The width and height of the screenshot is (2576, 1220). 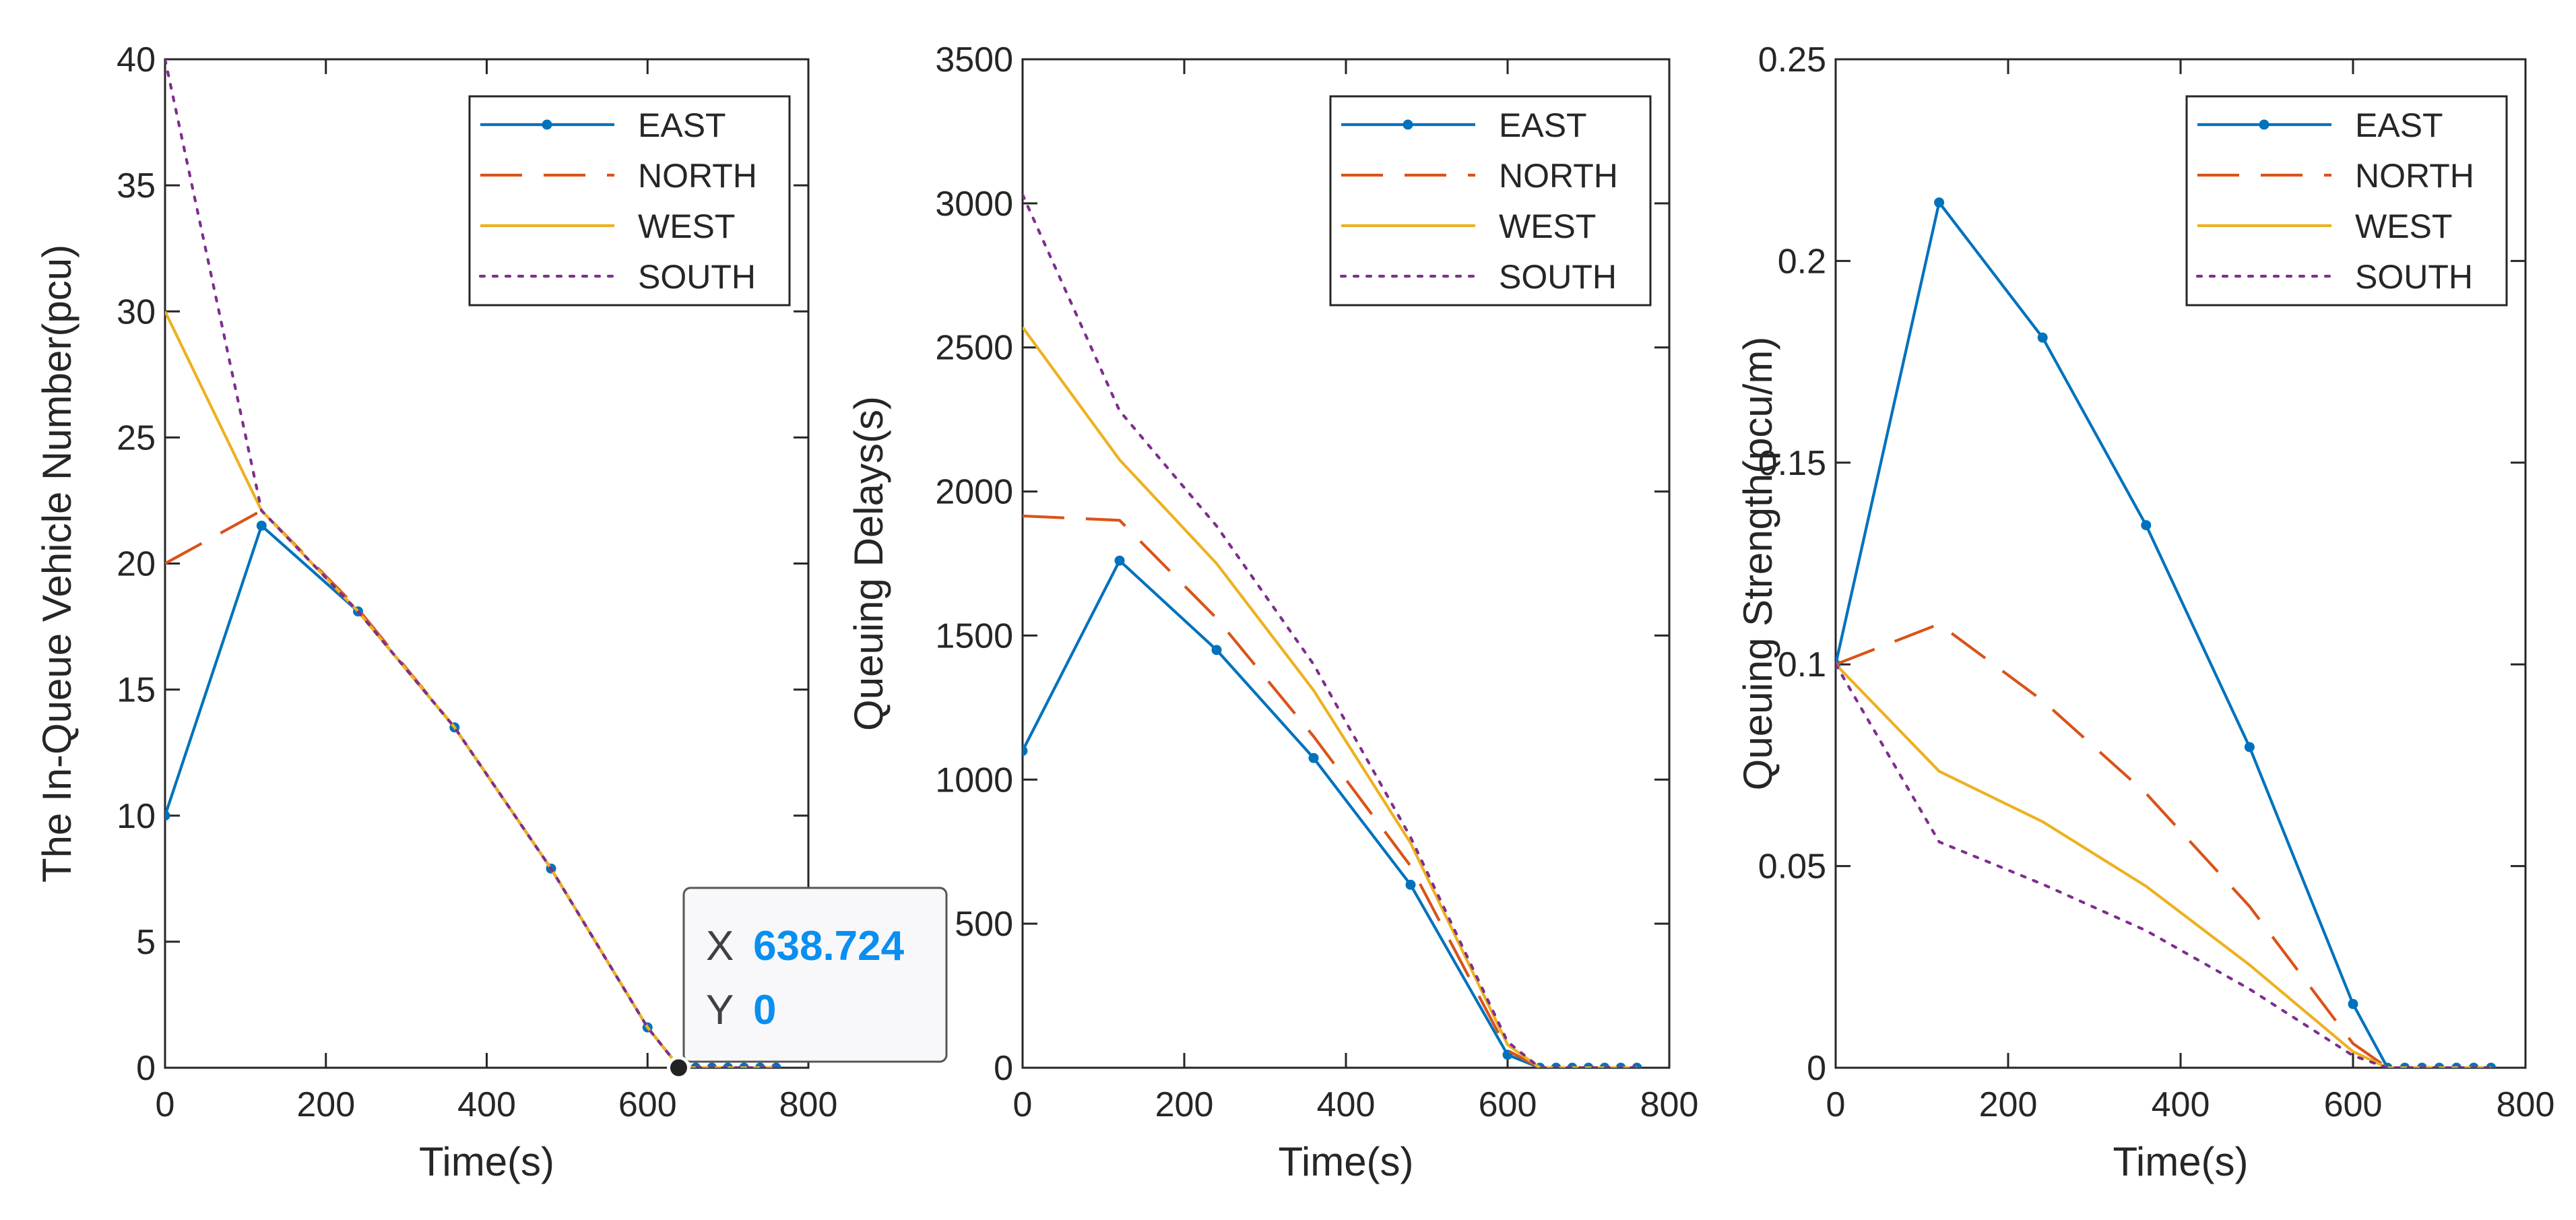 I want to click on datatip-y-label: Y, so click(x=720, y=1010).